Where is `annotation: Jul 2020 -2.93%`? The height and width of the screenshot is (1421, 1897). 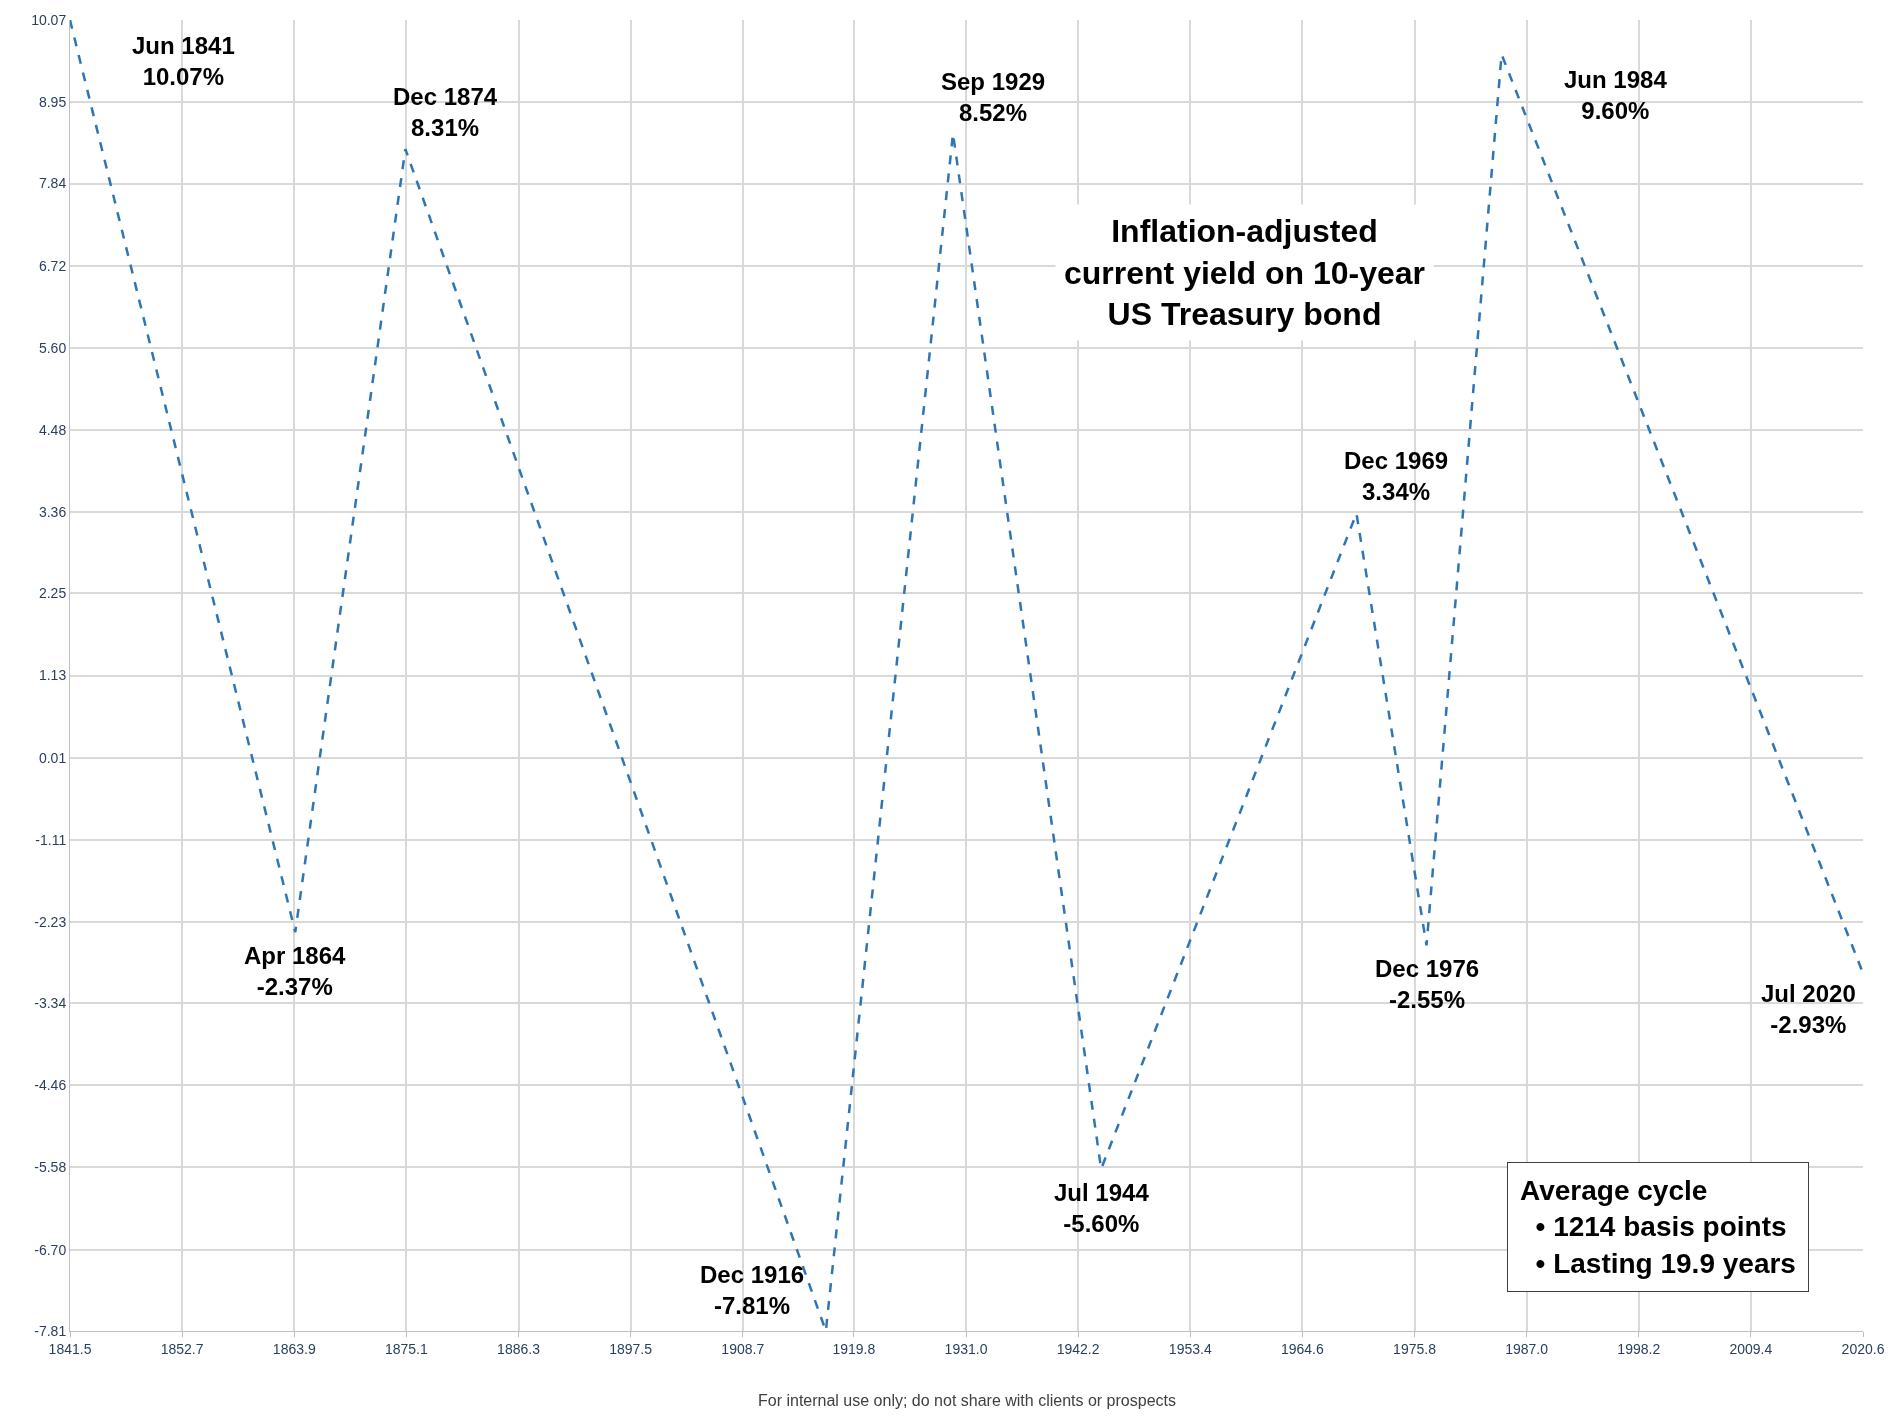 annotation: Jul 2020 -2.93% is located at coordinates (1808, 1009).